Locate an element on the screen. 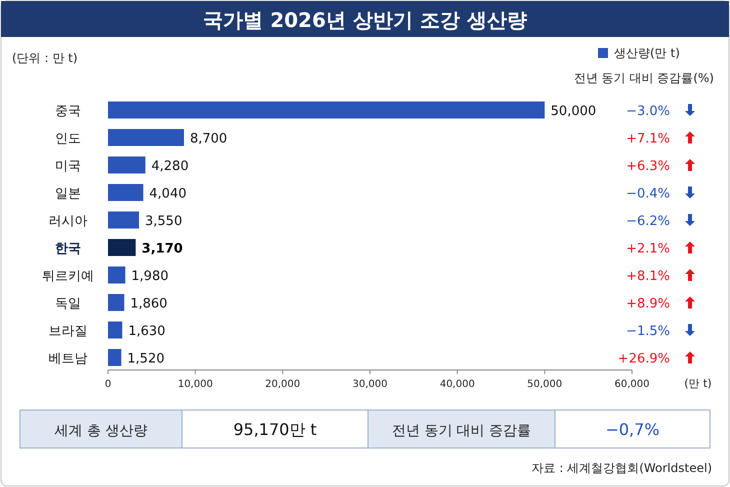 Image resolution: width=730 pixels, height=487 pixels. text: −0,7% is located at coordinates (632, 429).